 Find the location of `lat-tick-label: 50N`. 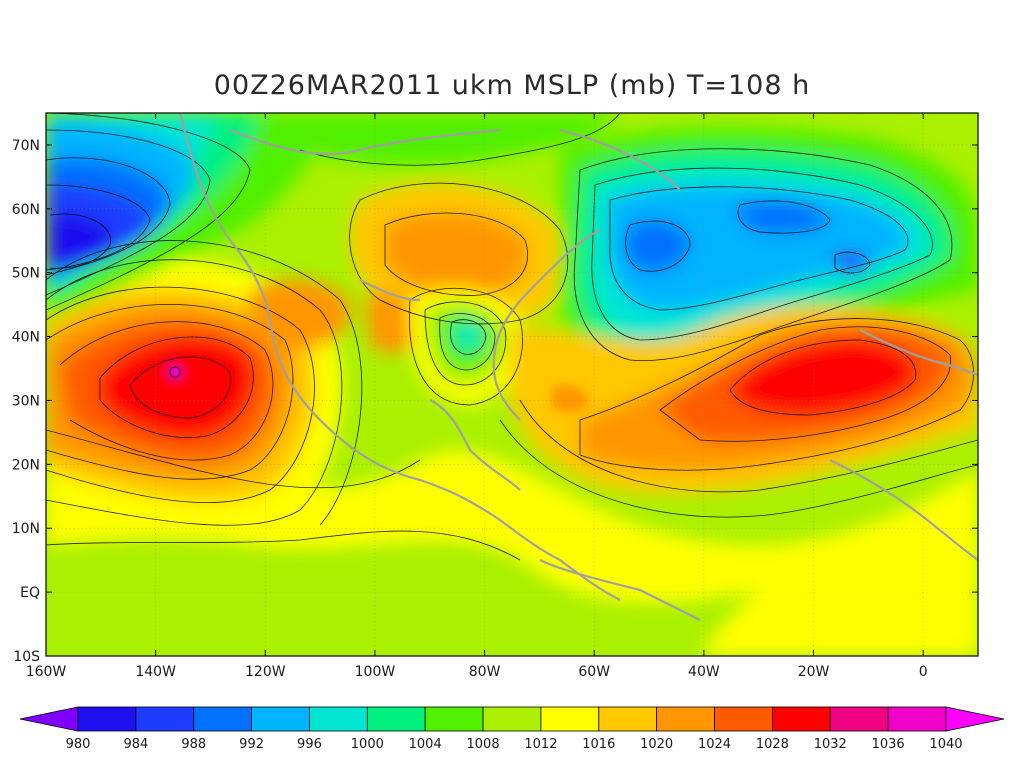

lat-tick-label: 50N is located at coordinates (26, 274).